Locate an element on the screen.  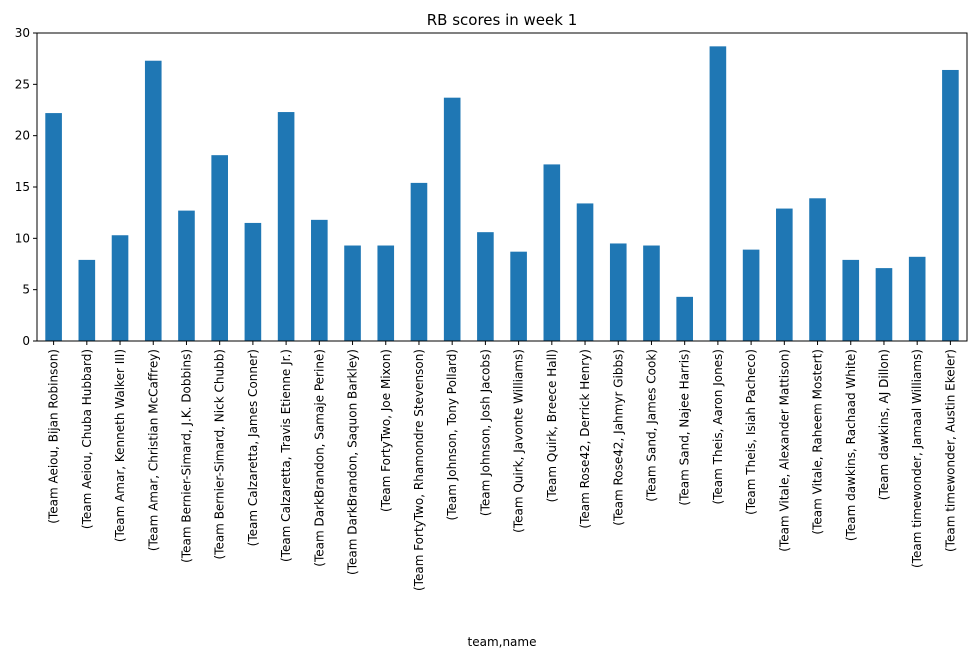
x-tick-label: (Team Rose42, Jahmyr Gibbs) is located at coordinates (618, 437).